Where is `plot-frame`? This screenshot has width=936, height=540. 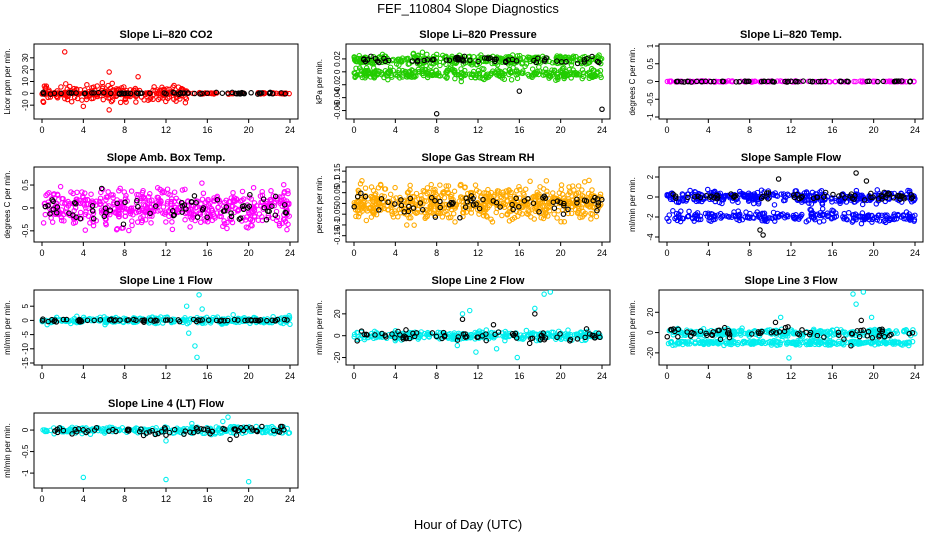
plot-frame is located at coordinates (166, 81).